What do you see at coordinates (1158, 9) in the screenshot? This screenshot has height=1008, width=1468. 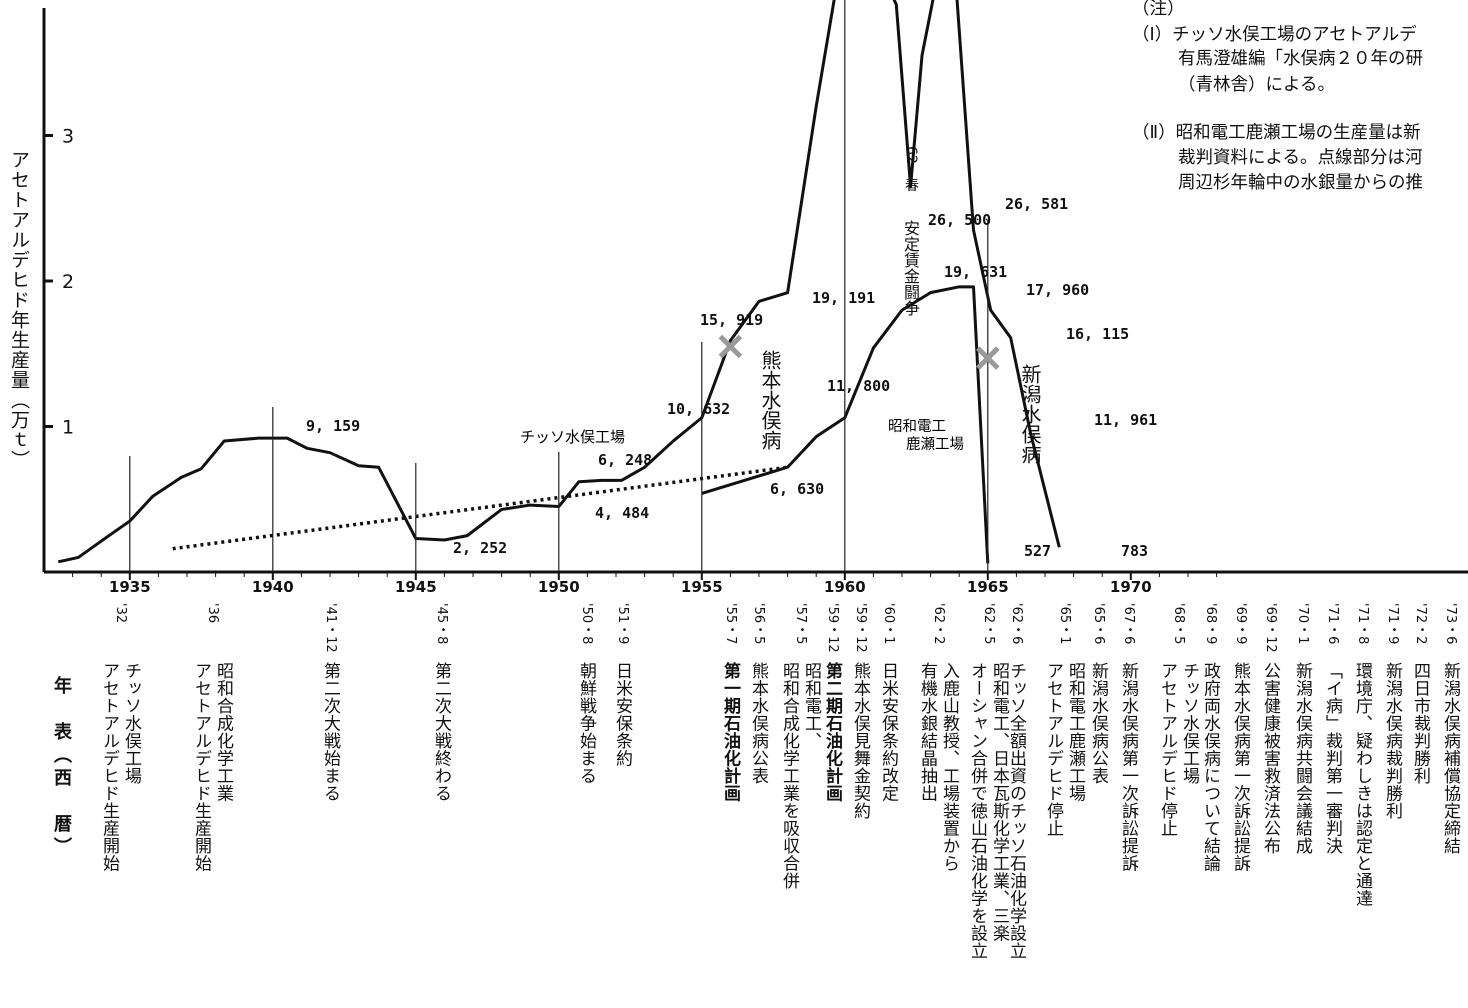 I see `note-heading: （注）` at bounding box center [1158, 9].